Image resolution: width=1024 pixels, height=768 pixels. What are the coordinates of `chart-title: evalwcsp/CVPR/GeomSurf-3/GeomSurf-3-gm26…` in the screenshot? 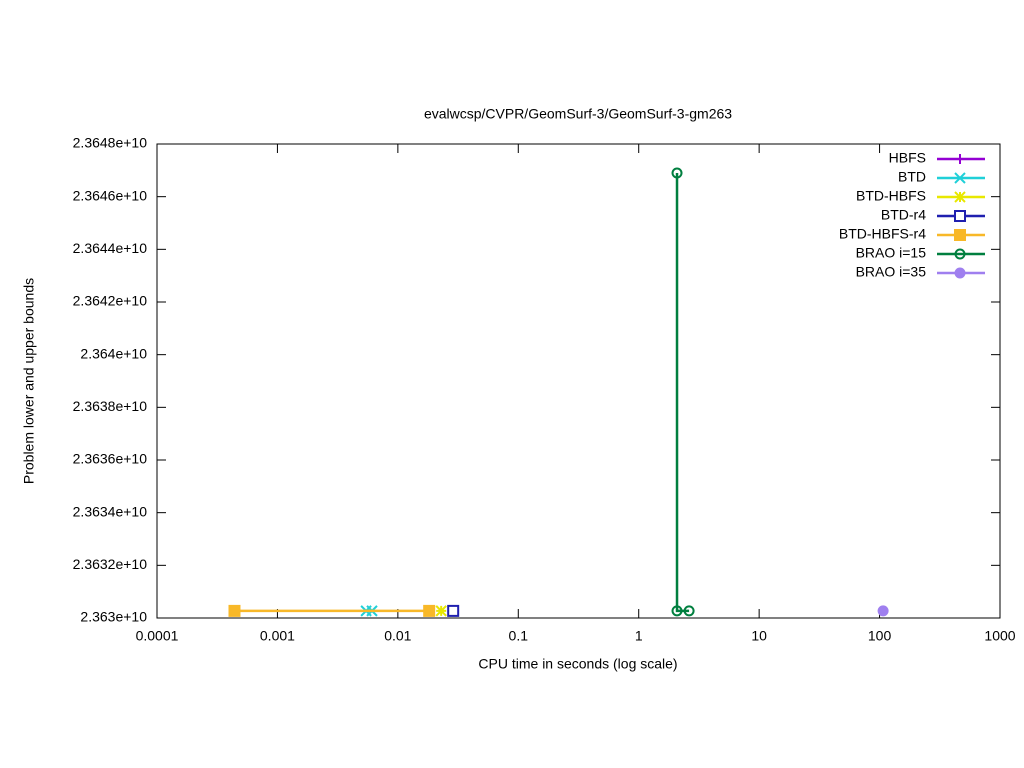 It's located at (578, 114).